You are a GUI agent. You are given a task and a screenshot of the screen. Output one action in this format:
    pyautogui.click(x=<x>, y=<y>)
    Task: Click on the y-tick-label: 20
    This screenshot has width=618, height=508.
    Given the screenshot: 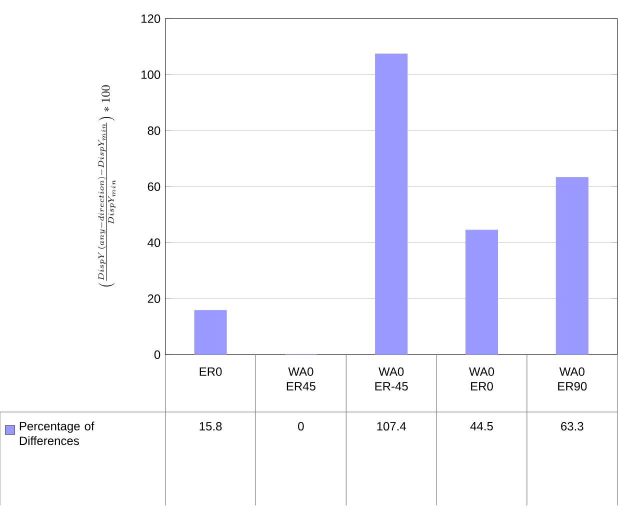 What is the action you would take?
    pyautogui.click(x=154, y=298)
    